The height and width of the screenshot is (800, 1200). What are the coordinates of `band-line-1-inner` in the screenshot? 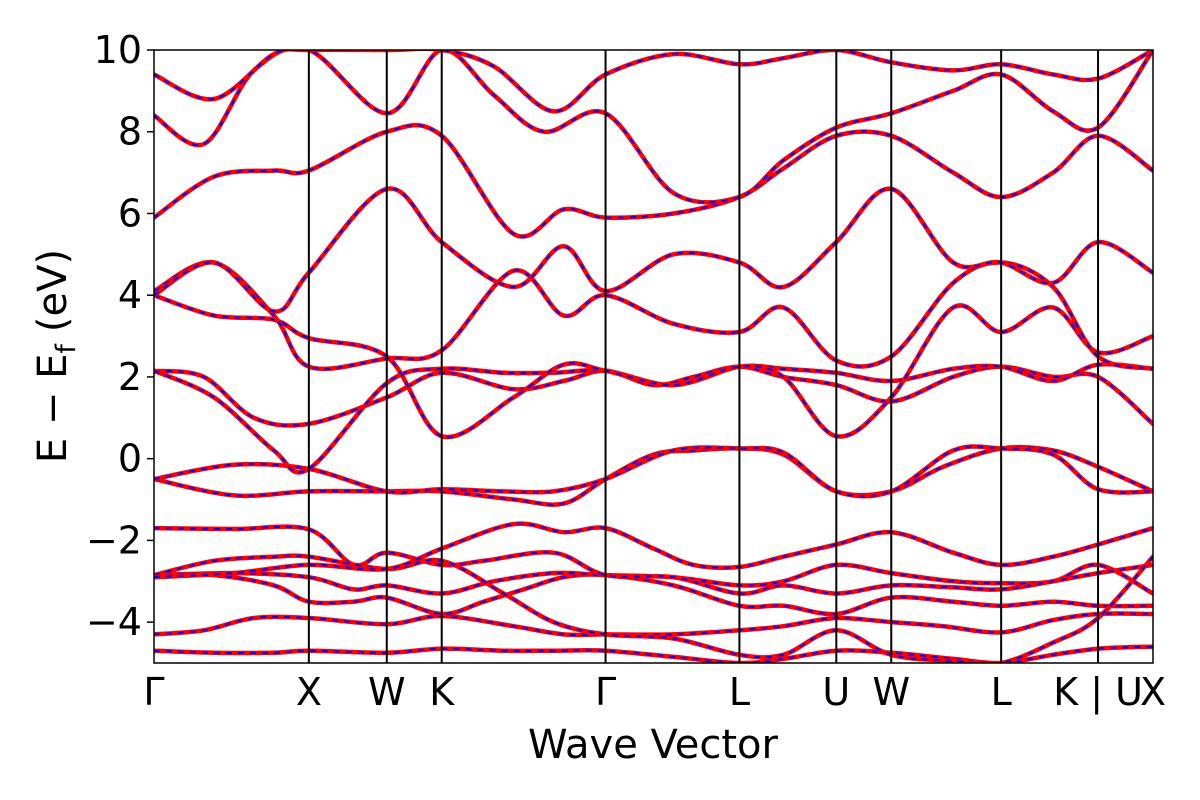 It's located at (653, 654).